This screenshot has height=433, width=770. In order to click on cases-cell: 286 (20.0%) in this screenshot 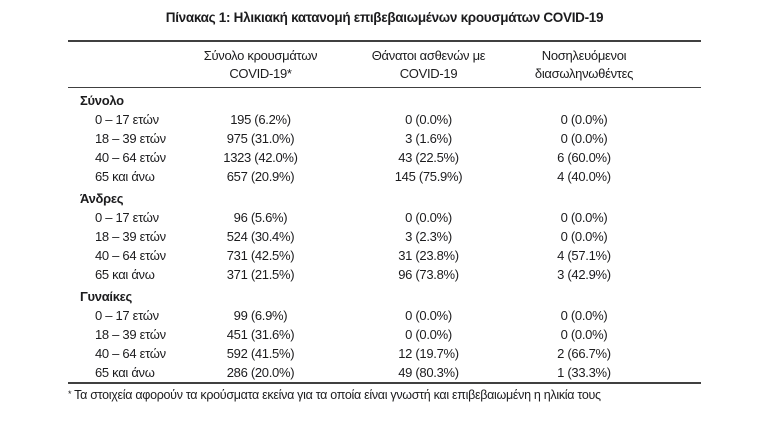, I will do `click(260, 372)`.